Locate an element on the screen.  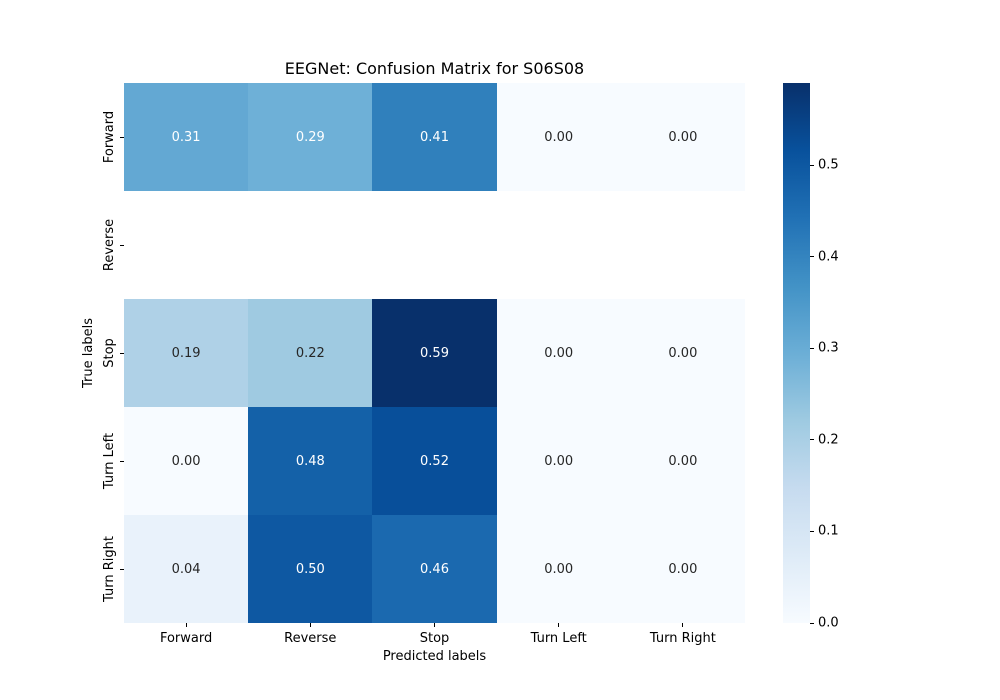
y-tick-label-stop: Stop is located at coordinates (109, 353).